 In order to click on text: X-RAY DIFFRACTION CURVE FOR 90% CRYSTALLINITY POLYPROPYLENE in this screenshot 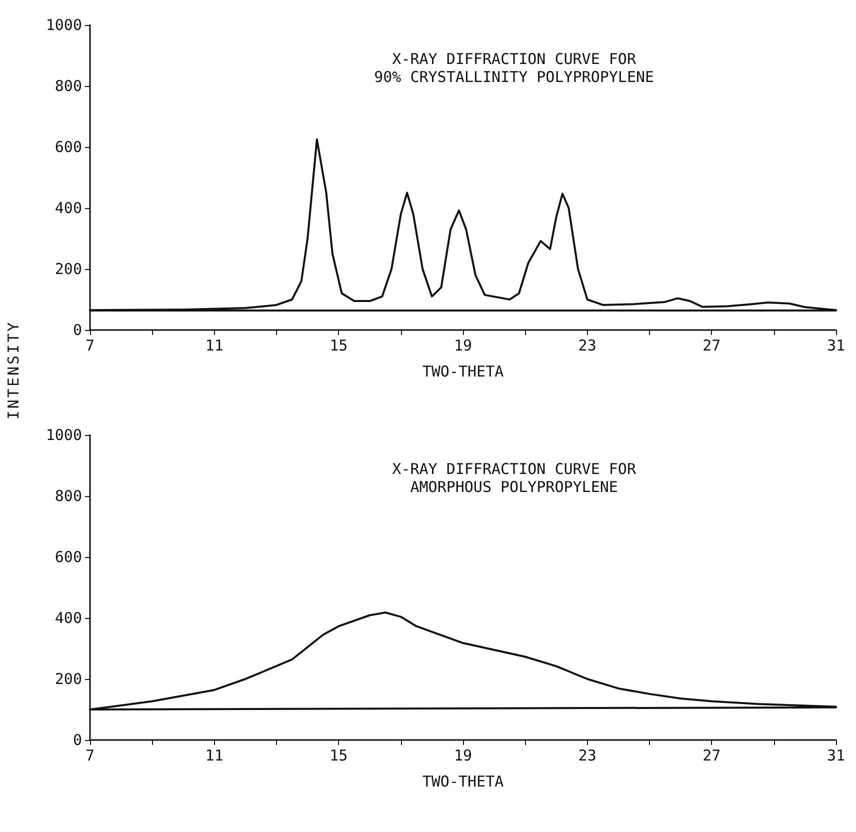, I will do `click(514, 68)`.